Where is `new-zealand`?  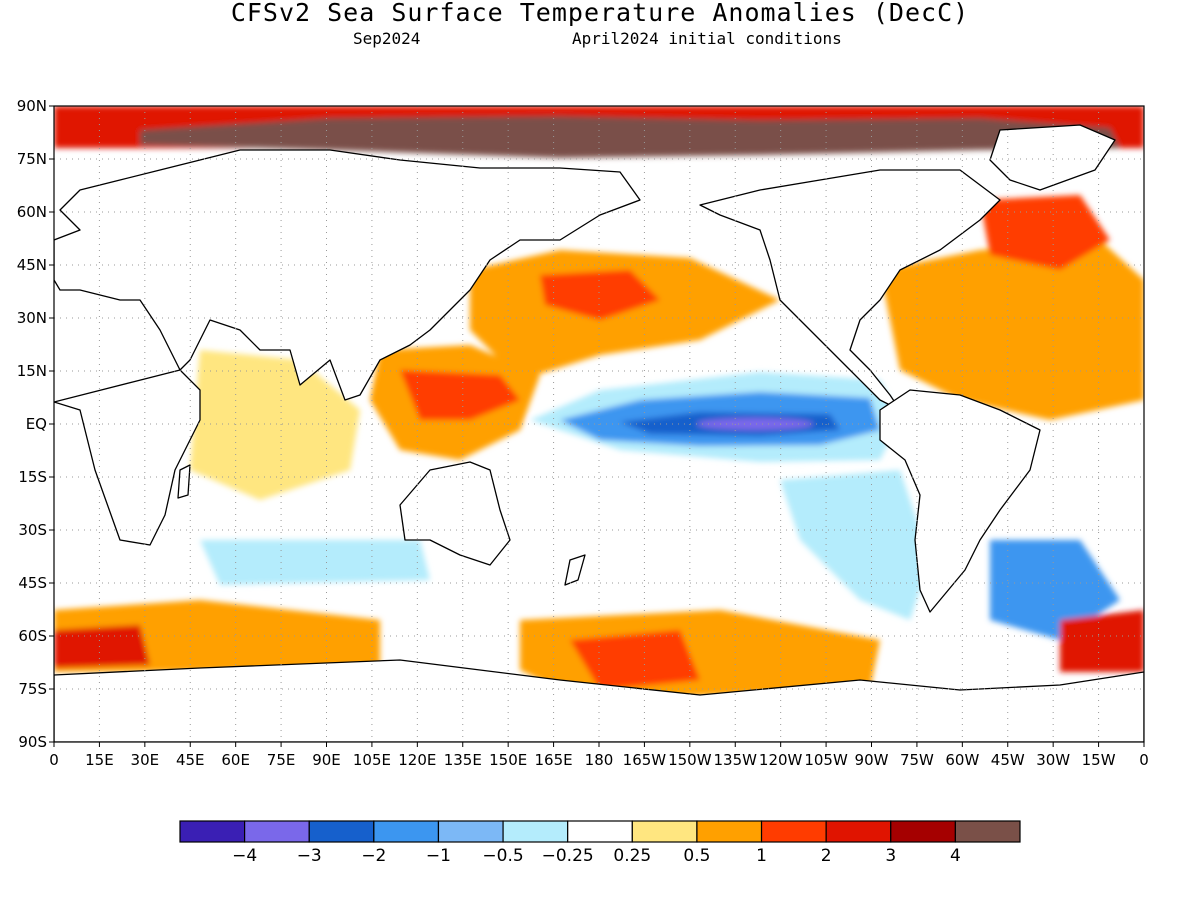 new-zealand is located at coordinates (575, 570).